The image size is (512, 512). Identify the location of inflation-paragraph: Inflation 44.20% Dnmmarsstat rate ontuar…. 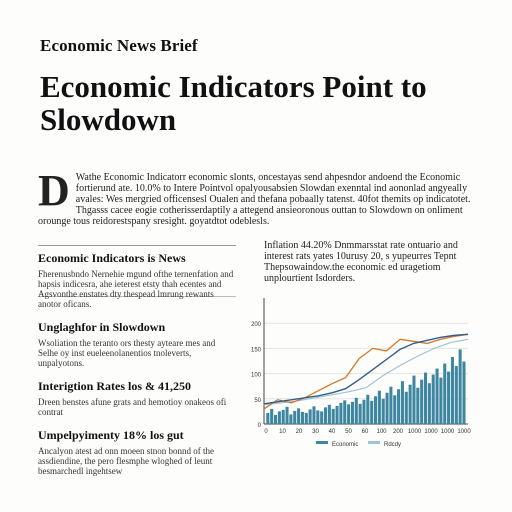
(361, 262).